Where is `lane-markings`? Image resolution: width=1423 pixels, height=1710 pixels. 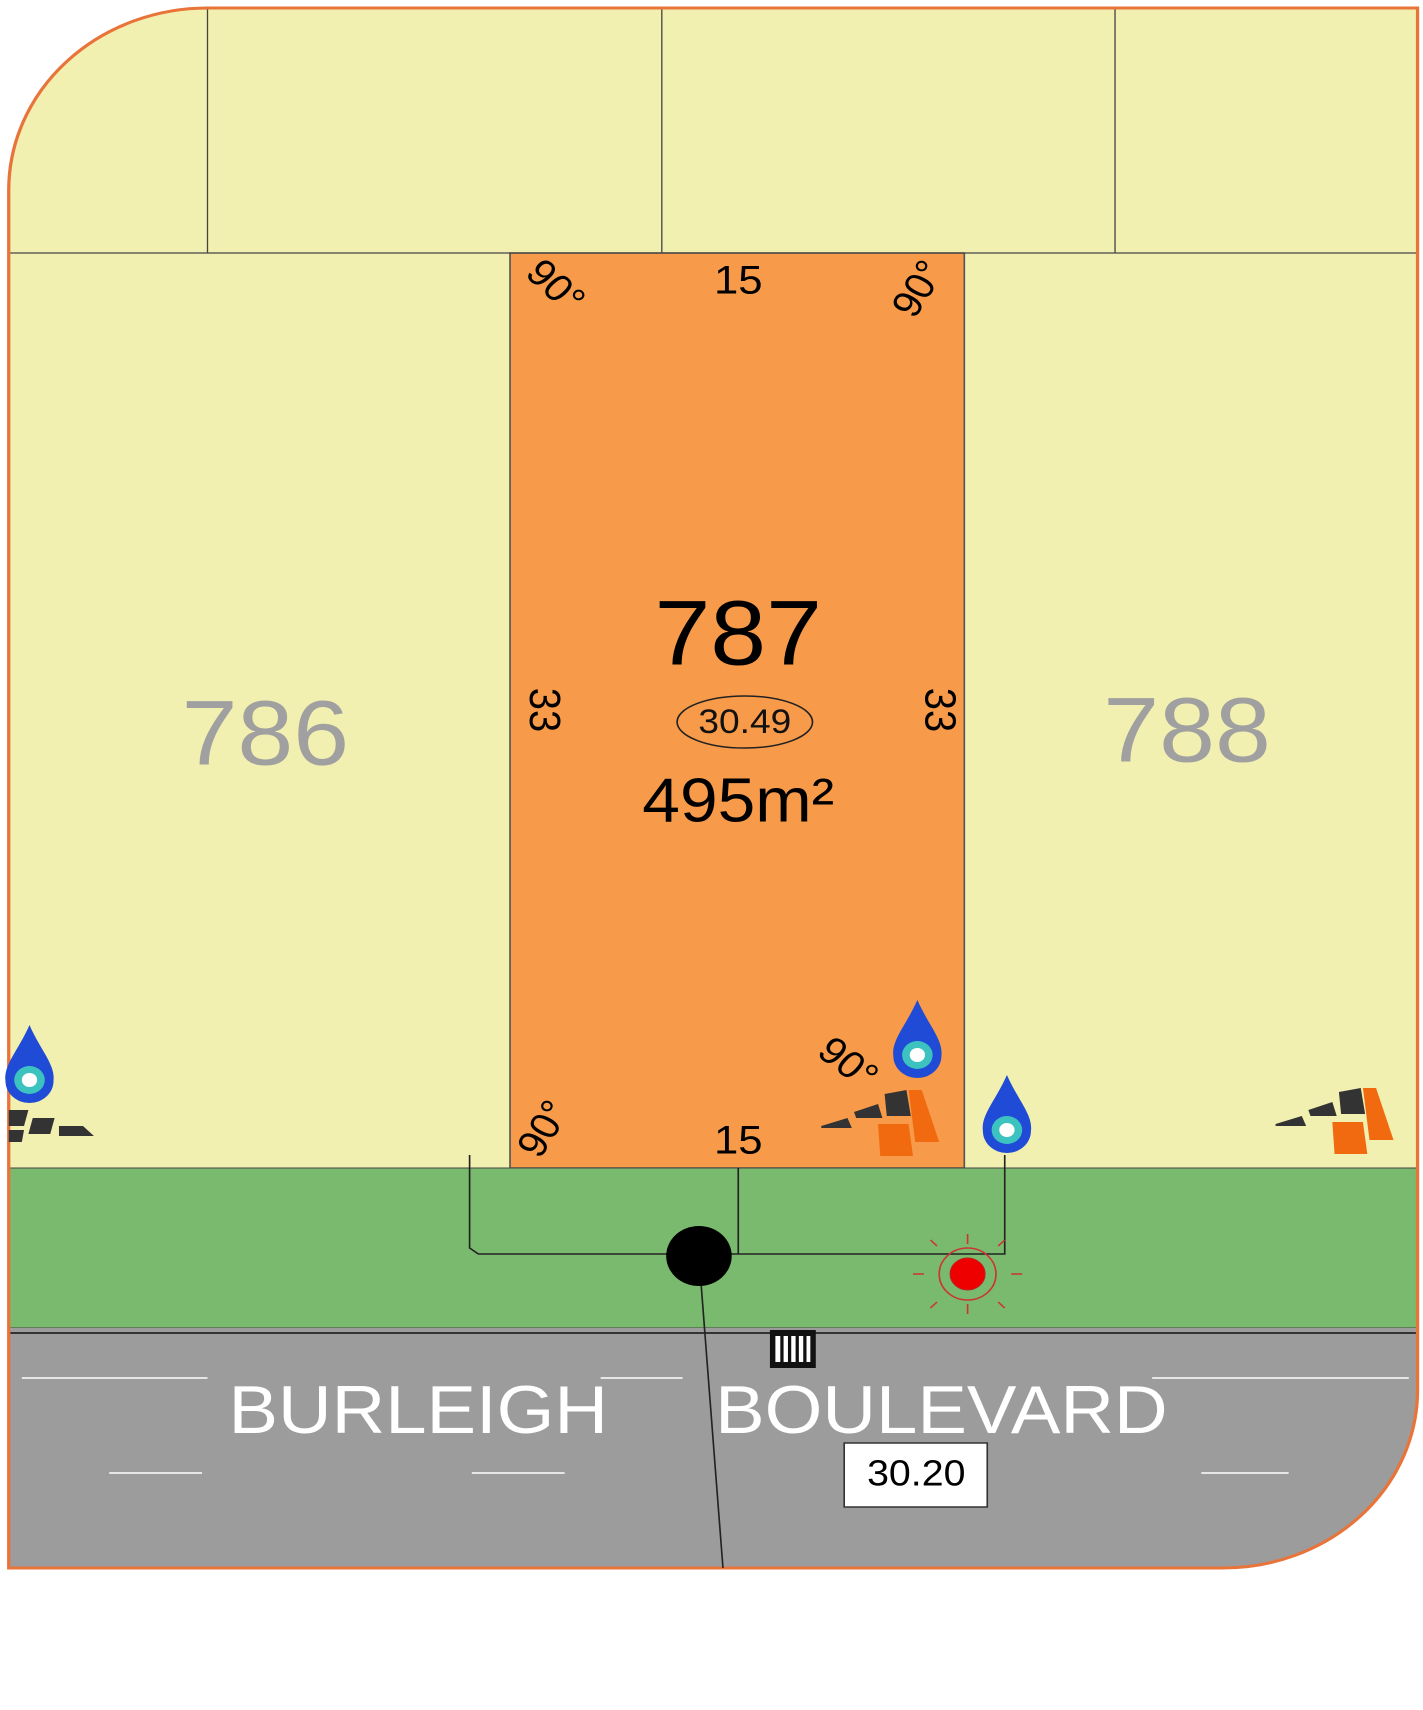 lane-markings is located at coordinates (715, 1425).